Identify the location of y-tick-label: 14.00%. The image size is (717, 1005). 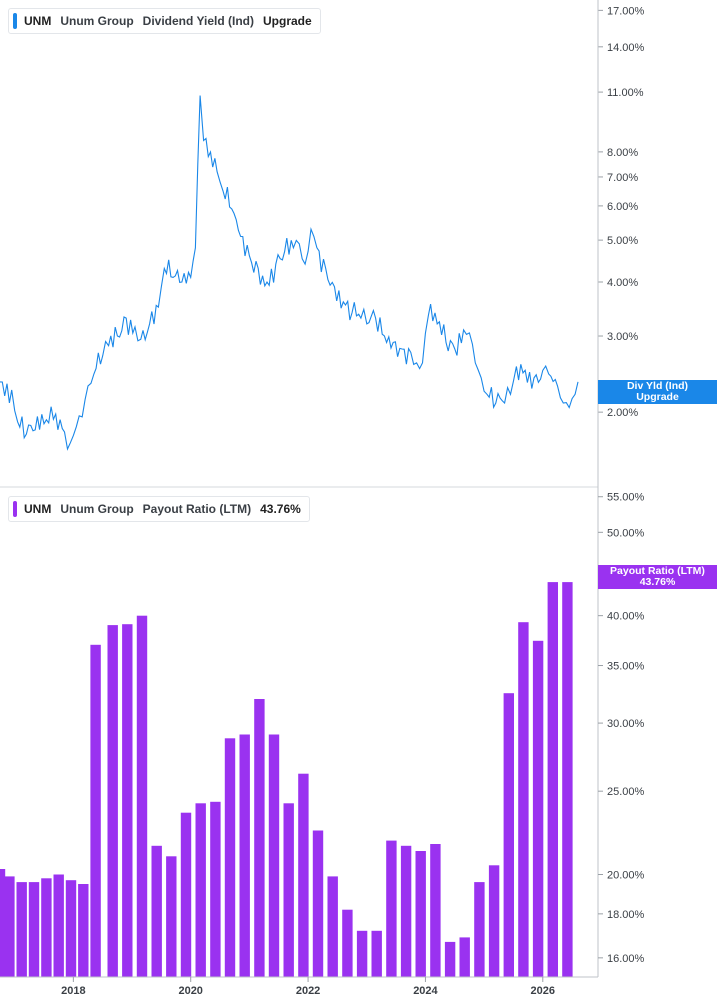
(626, 48).